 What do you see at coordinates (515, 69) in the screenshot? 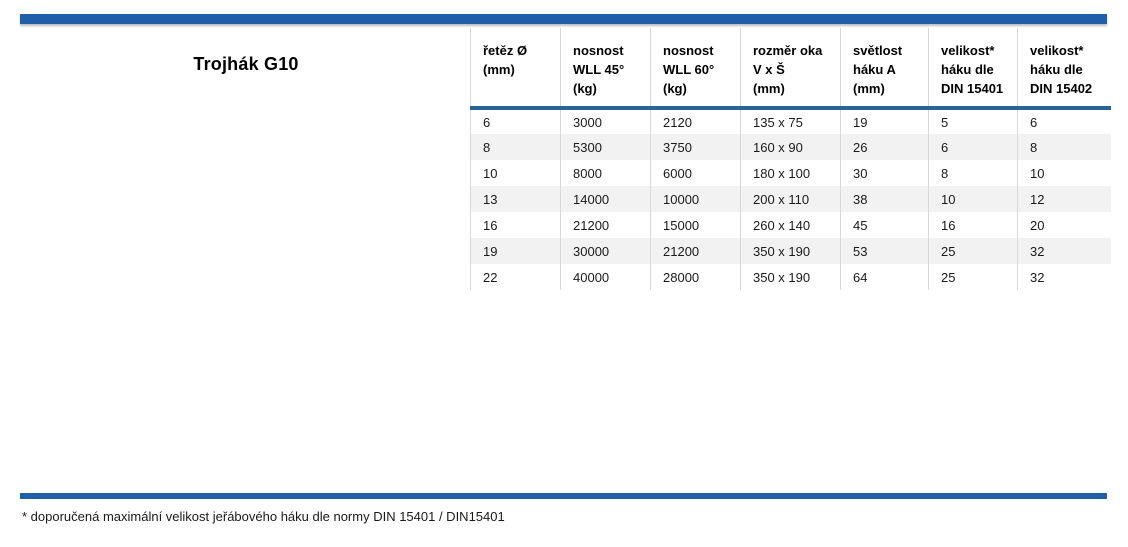
I see `column-header: řetěz Ø (mm)` at bounding box center [515, 69].